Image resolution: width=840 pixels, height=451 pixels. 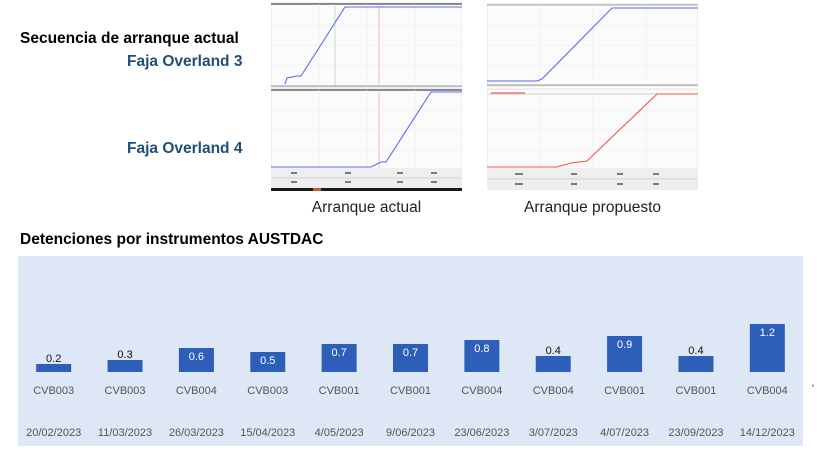 I want to click on trace-faja4-actual, so click(x=366, y=129).